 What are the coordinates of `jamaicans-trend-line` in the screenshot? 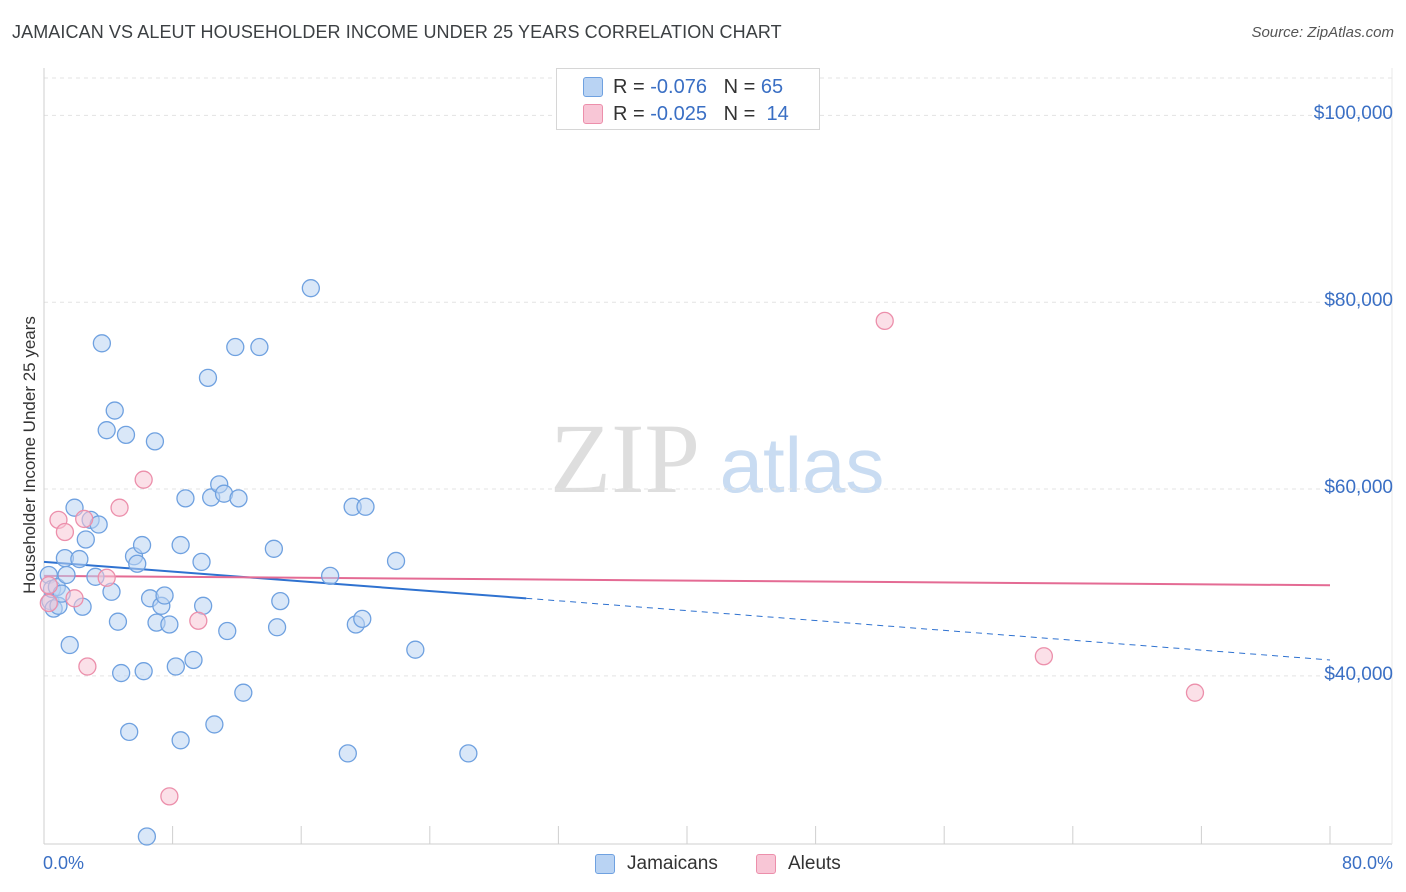 It's located at (285, 580).